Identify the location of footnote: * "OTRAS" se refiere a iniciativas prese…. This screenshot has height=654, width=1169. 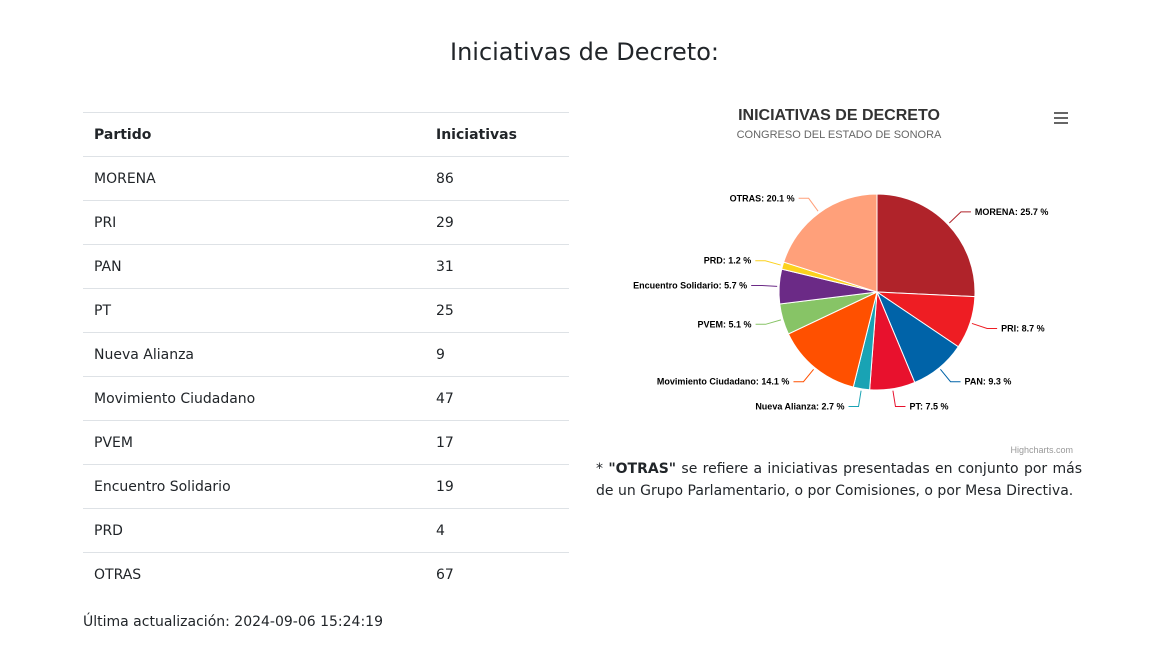
(839, 480).